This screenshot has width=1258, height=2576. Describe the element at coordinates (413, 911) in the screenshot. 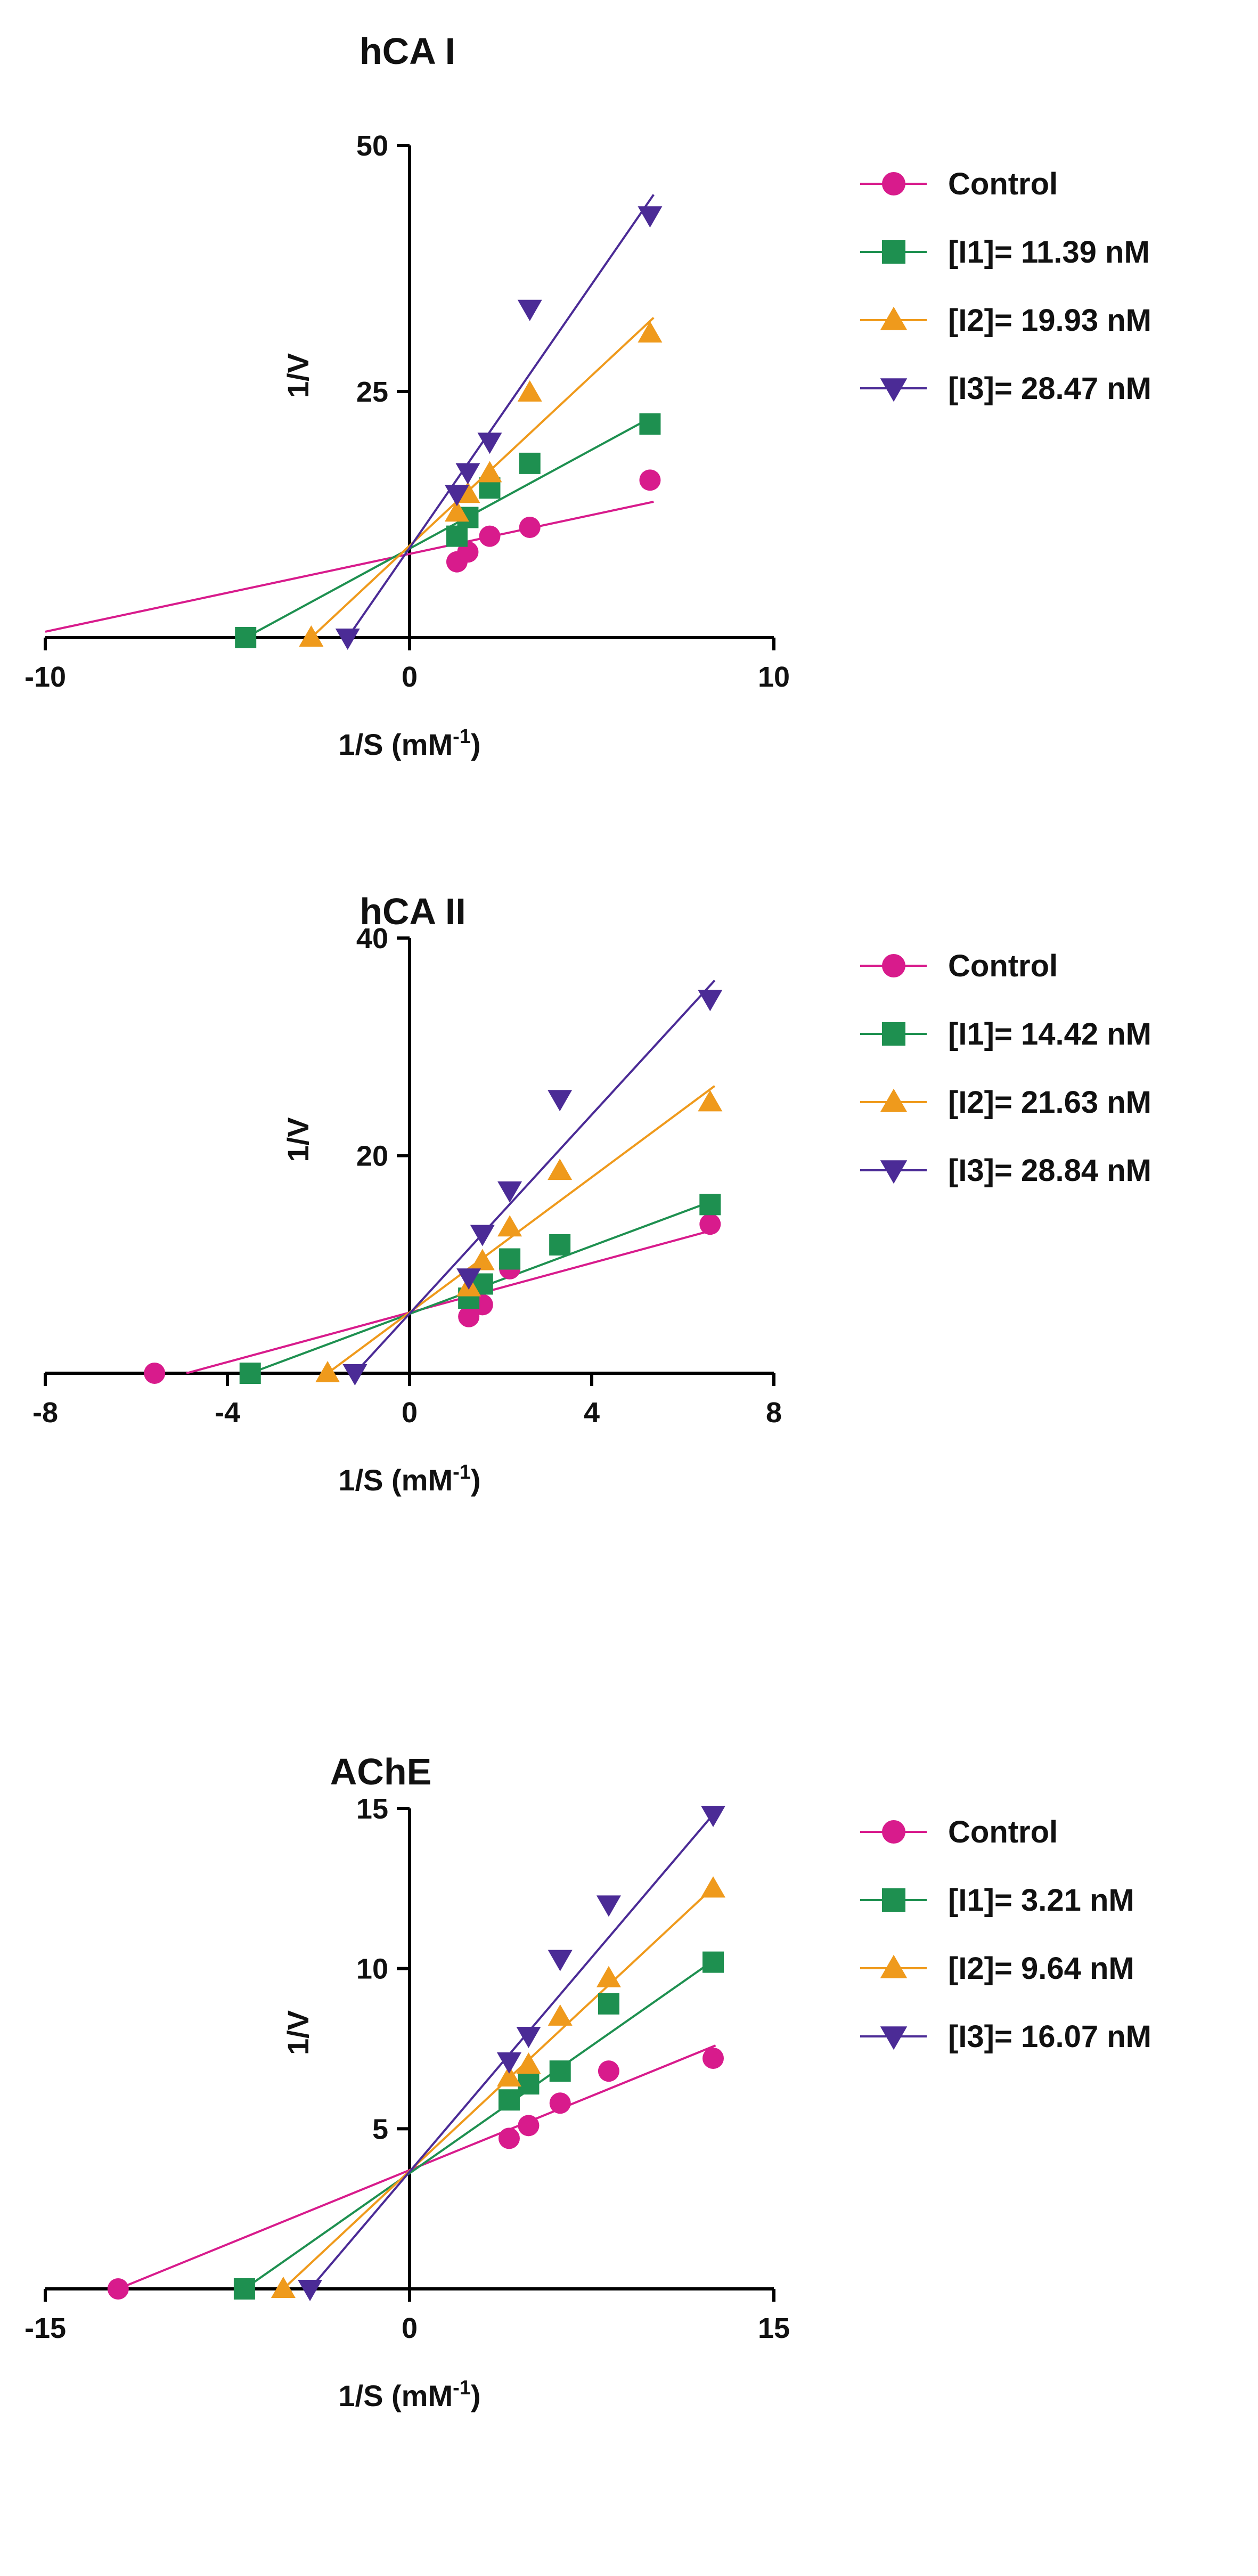

I see `chart-title: hCA II` at that location.